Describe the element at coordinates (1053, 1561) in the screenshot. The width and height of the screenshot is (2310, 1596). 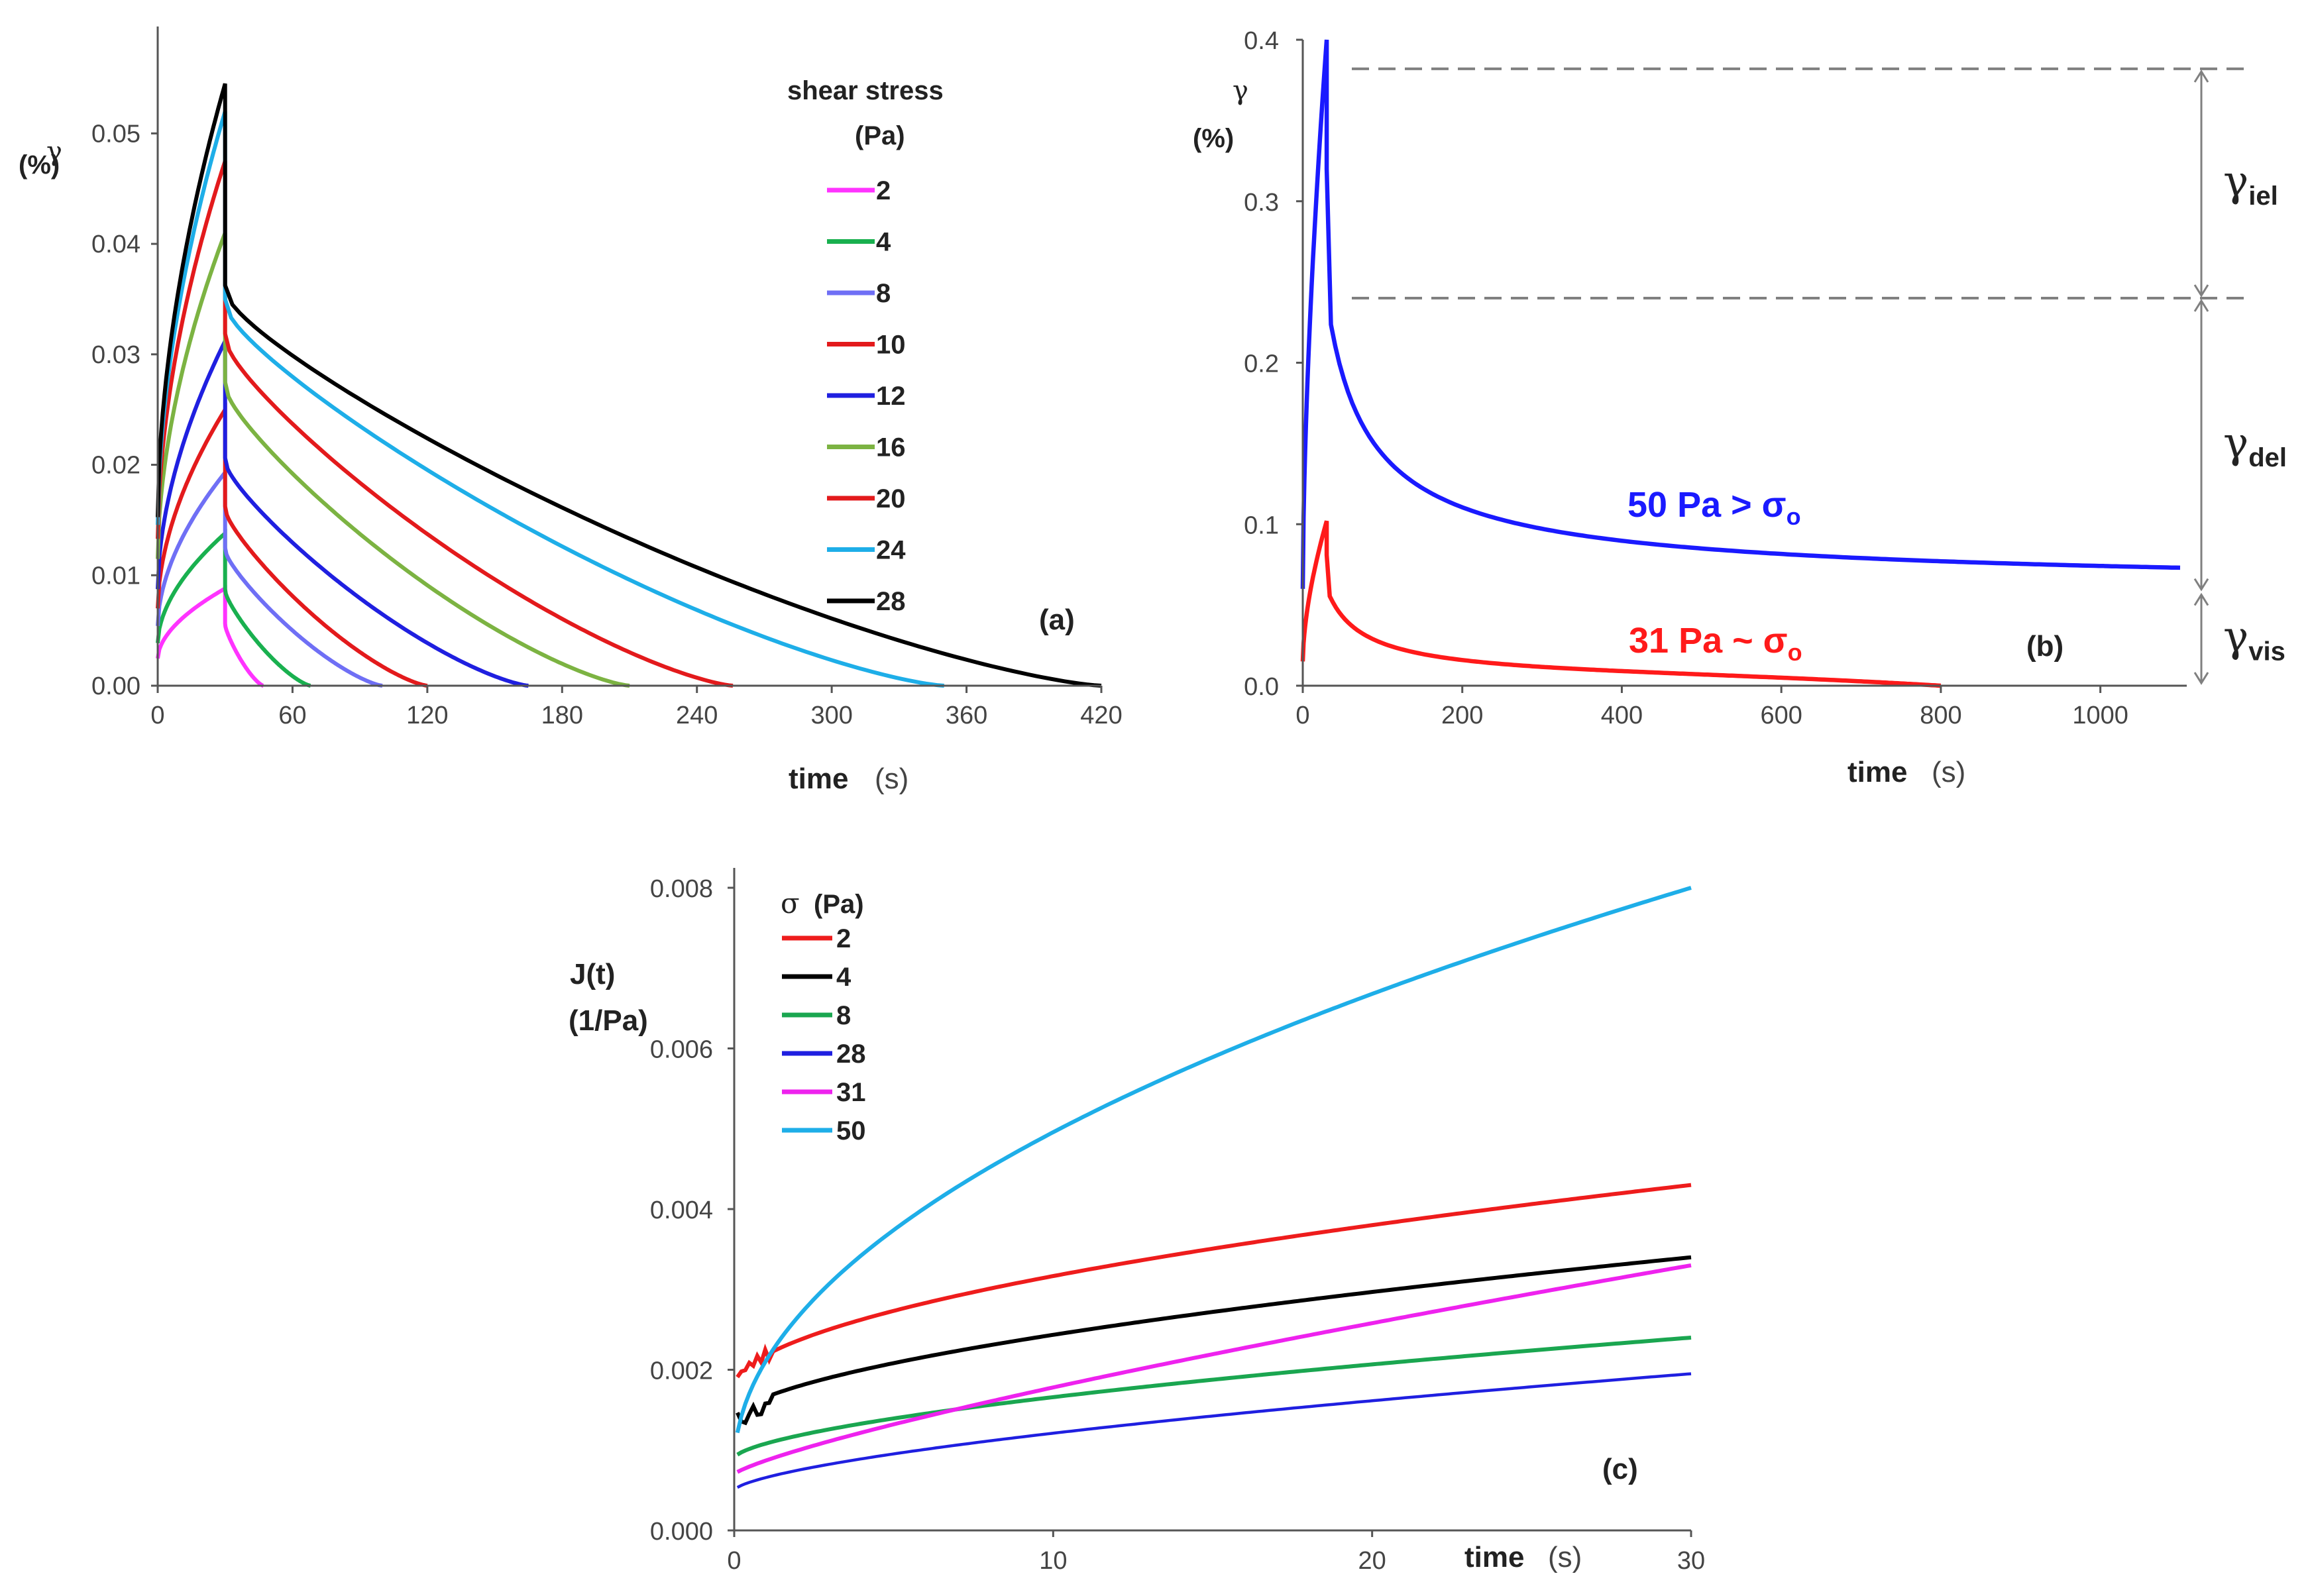
I see `panel-c-x-tick-label: 10` at that location.